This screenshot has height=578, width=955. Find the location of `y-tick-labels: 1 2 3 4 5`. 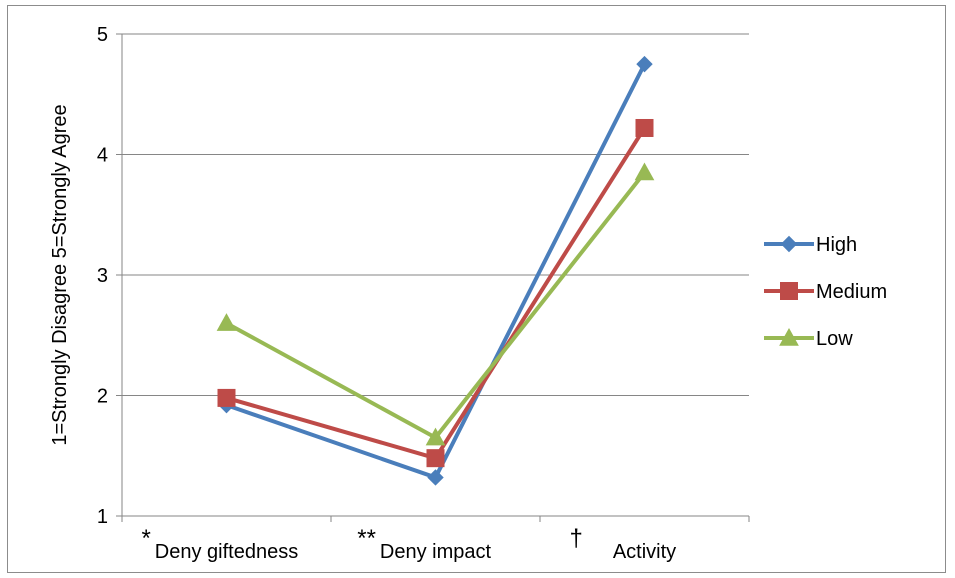

y-tick-labels: 1 2 3 4 5 is located at coordinates (102, 276).